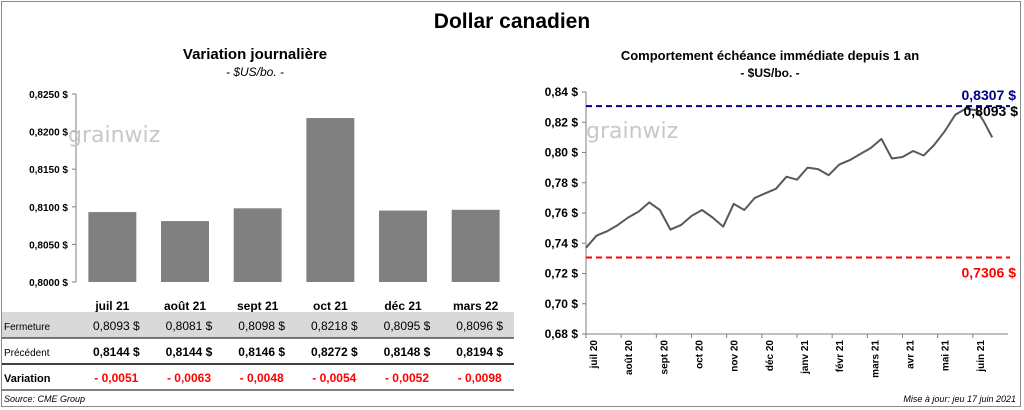 The image size is (1024, 410). What do you see at coordinates (805, 357) in the screenshot?
I see `x-tick-label: janv 21` at bounding box center [805, 357].